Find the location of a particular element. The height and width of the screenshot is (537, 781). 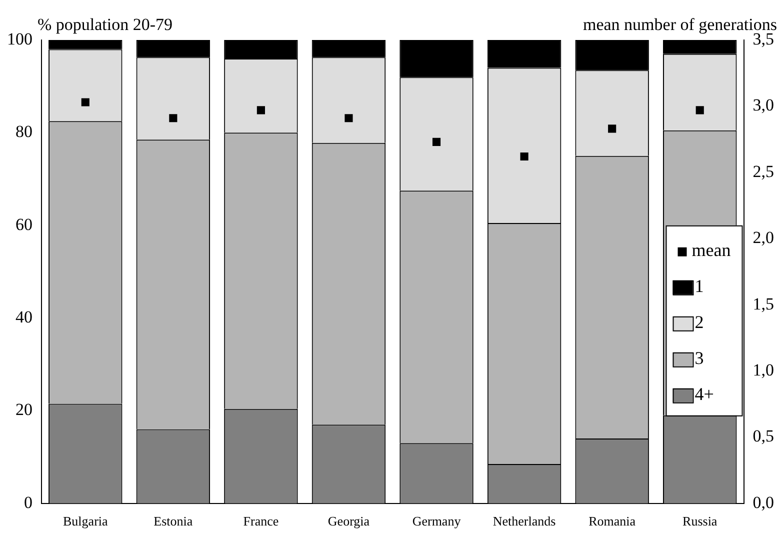

y-tick-label: 80 is located at coordinates (24, 132).